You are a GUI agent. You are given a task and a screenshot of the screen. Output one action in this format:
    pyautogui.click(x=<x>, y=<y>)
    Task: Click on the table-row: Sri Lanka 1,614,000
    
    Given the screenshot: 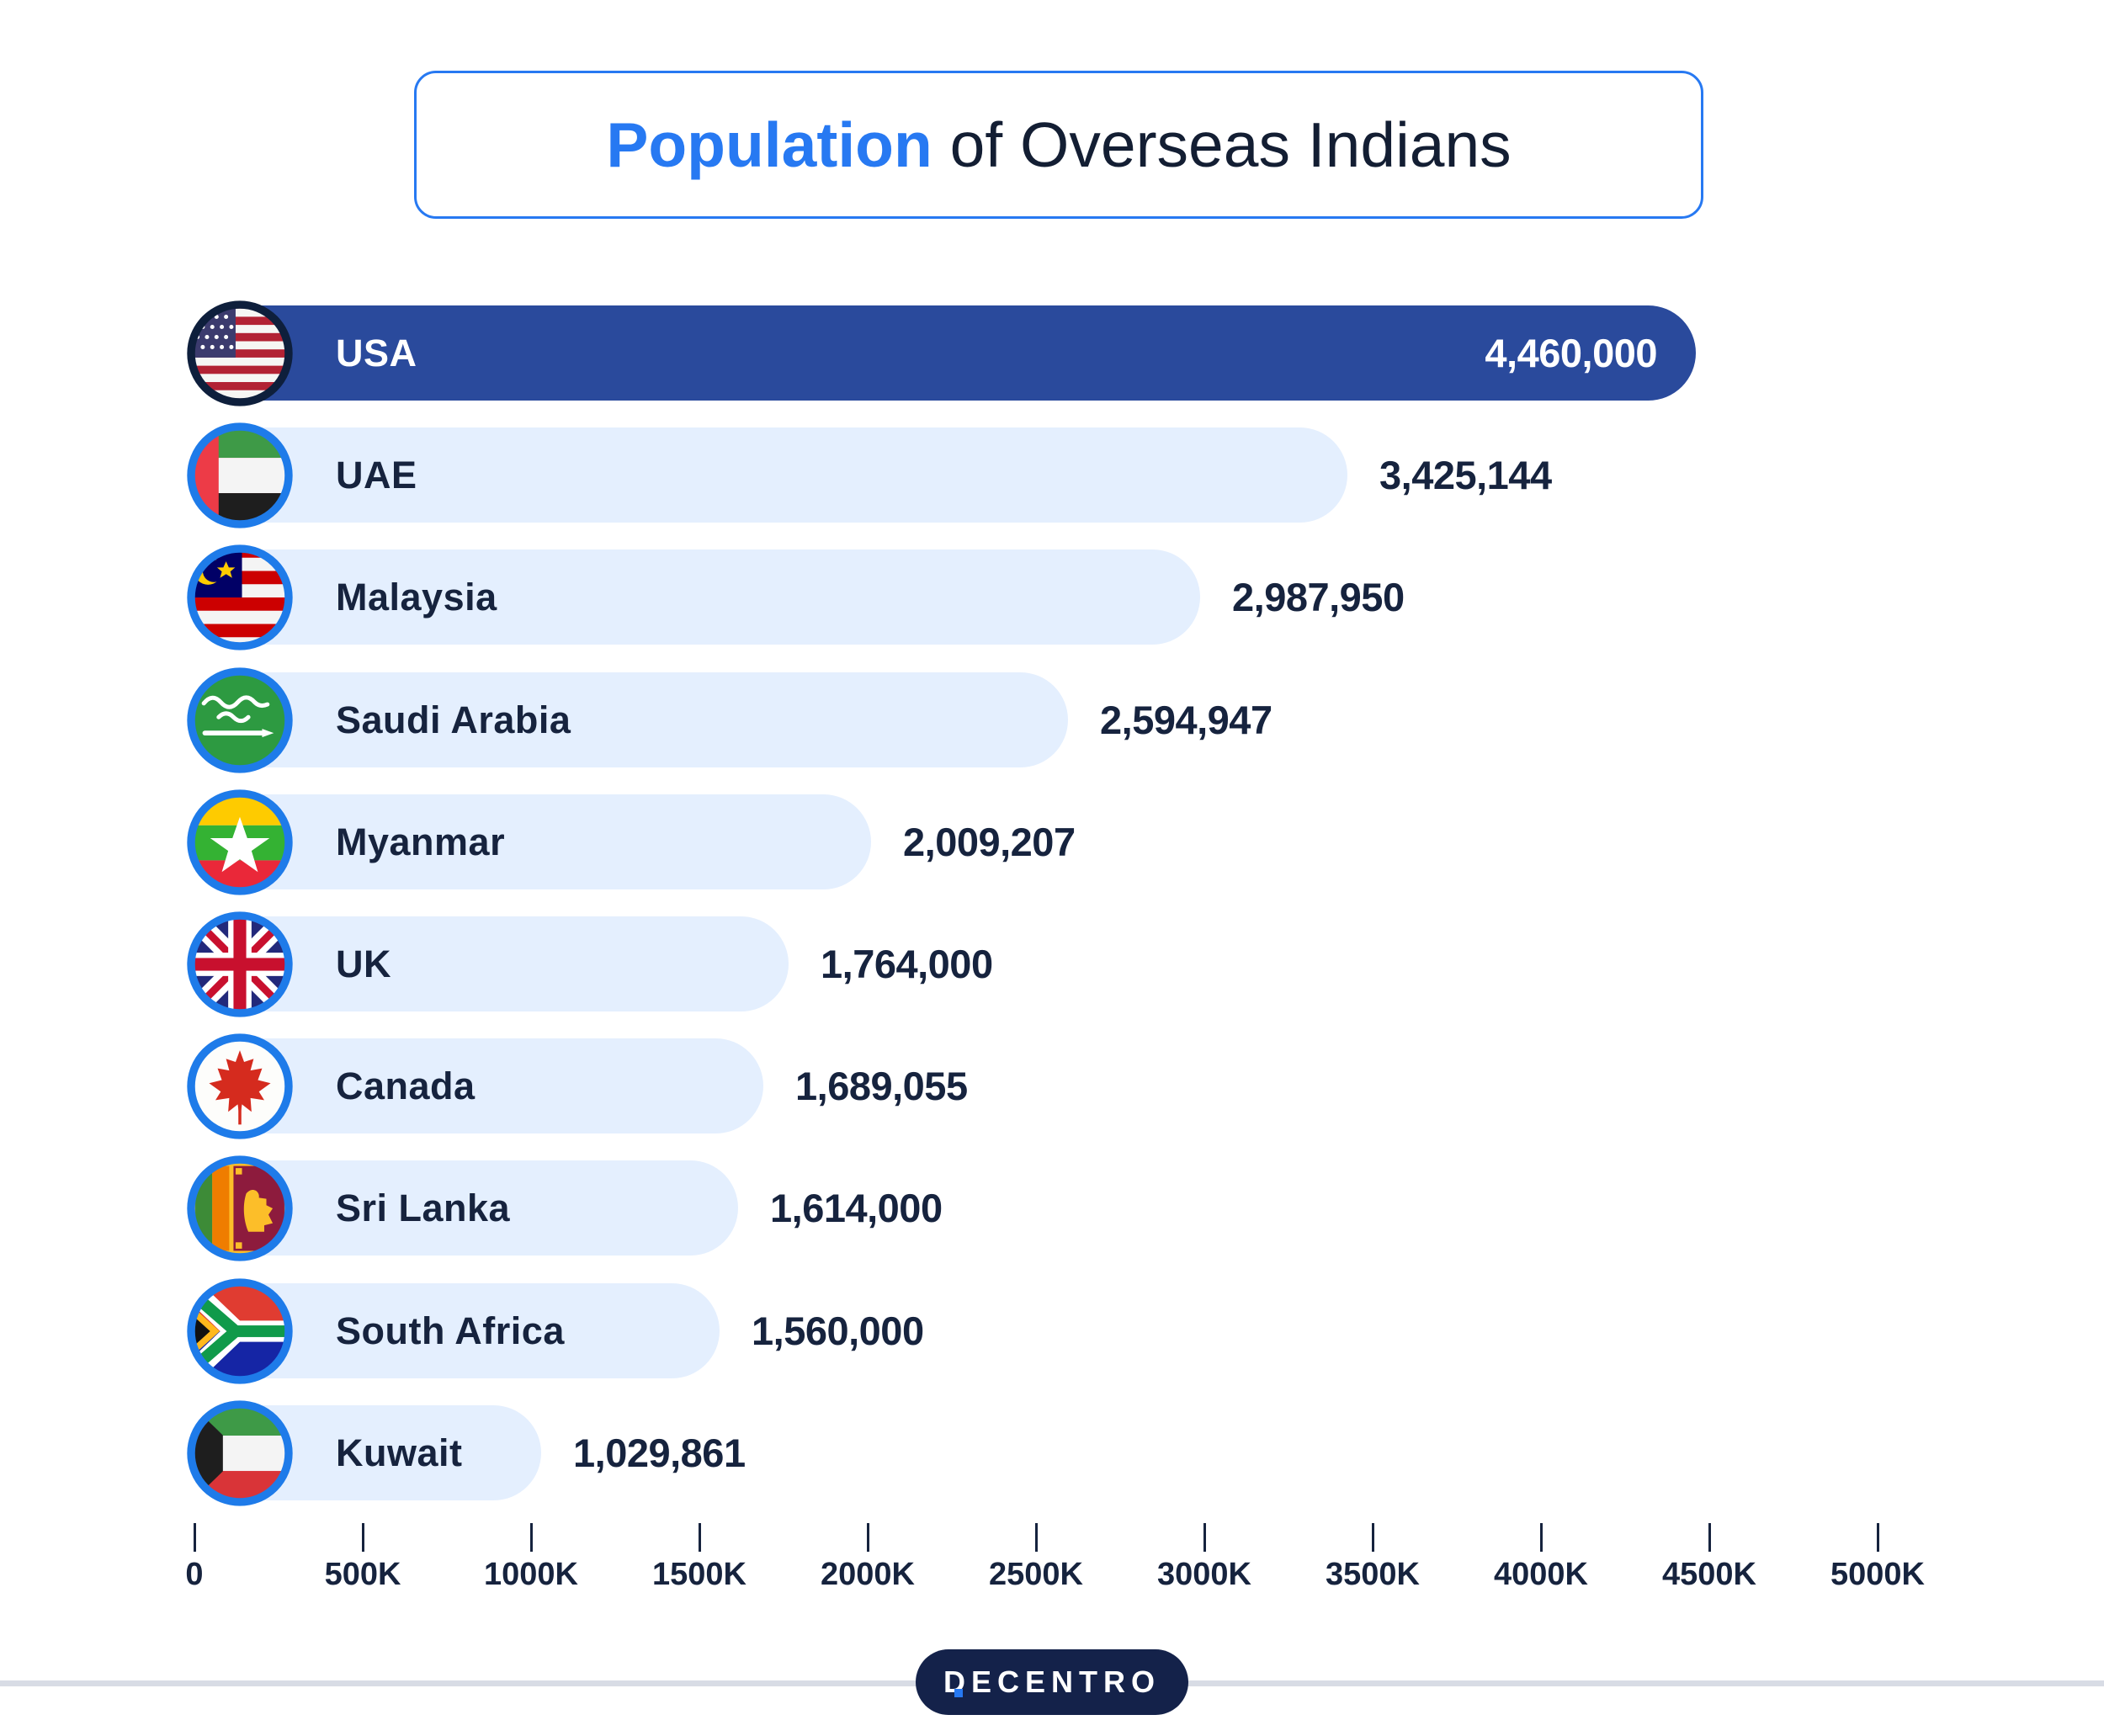 What is the action you would take?
    pyautogui.click(x=1052, y=1208)
    